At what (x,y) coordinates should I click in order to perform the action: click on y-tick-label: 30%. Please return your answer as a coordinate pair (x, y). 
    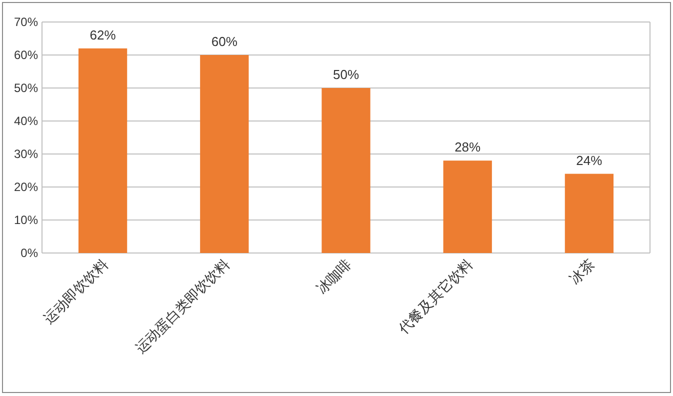
    Looking at the image, I should click on (26, 154).